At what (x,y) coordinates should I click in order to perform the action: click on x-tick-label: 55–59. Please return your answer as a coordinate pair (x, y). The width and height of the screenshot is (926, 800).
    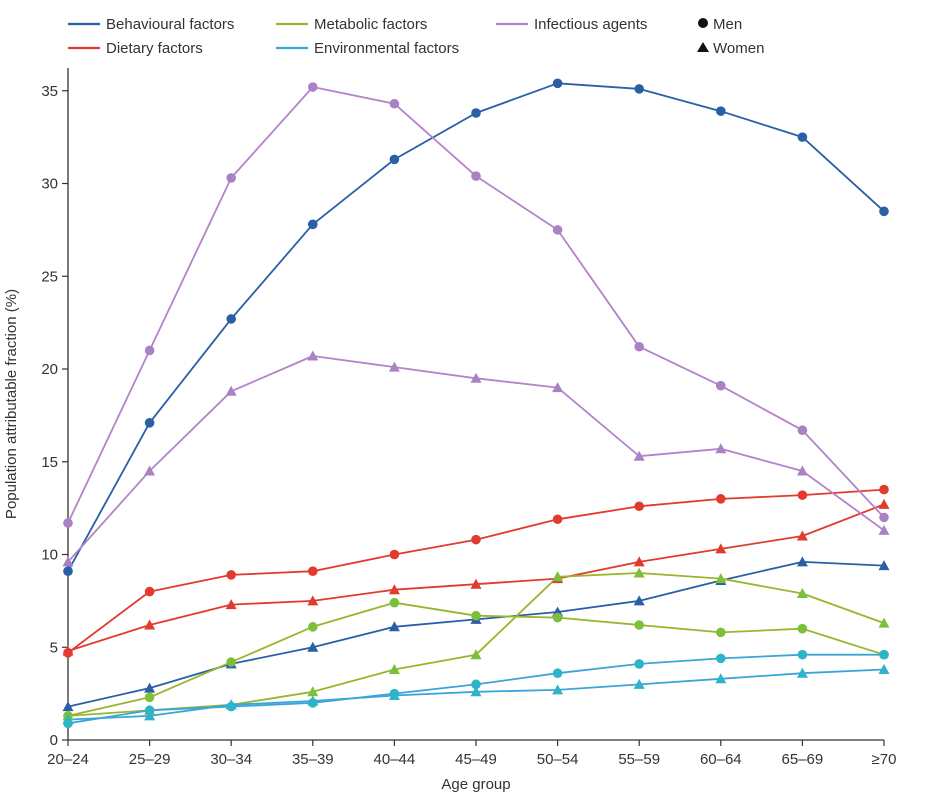
    Looking at the image, I should click on (639, 759).